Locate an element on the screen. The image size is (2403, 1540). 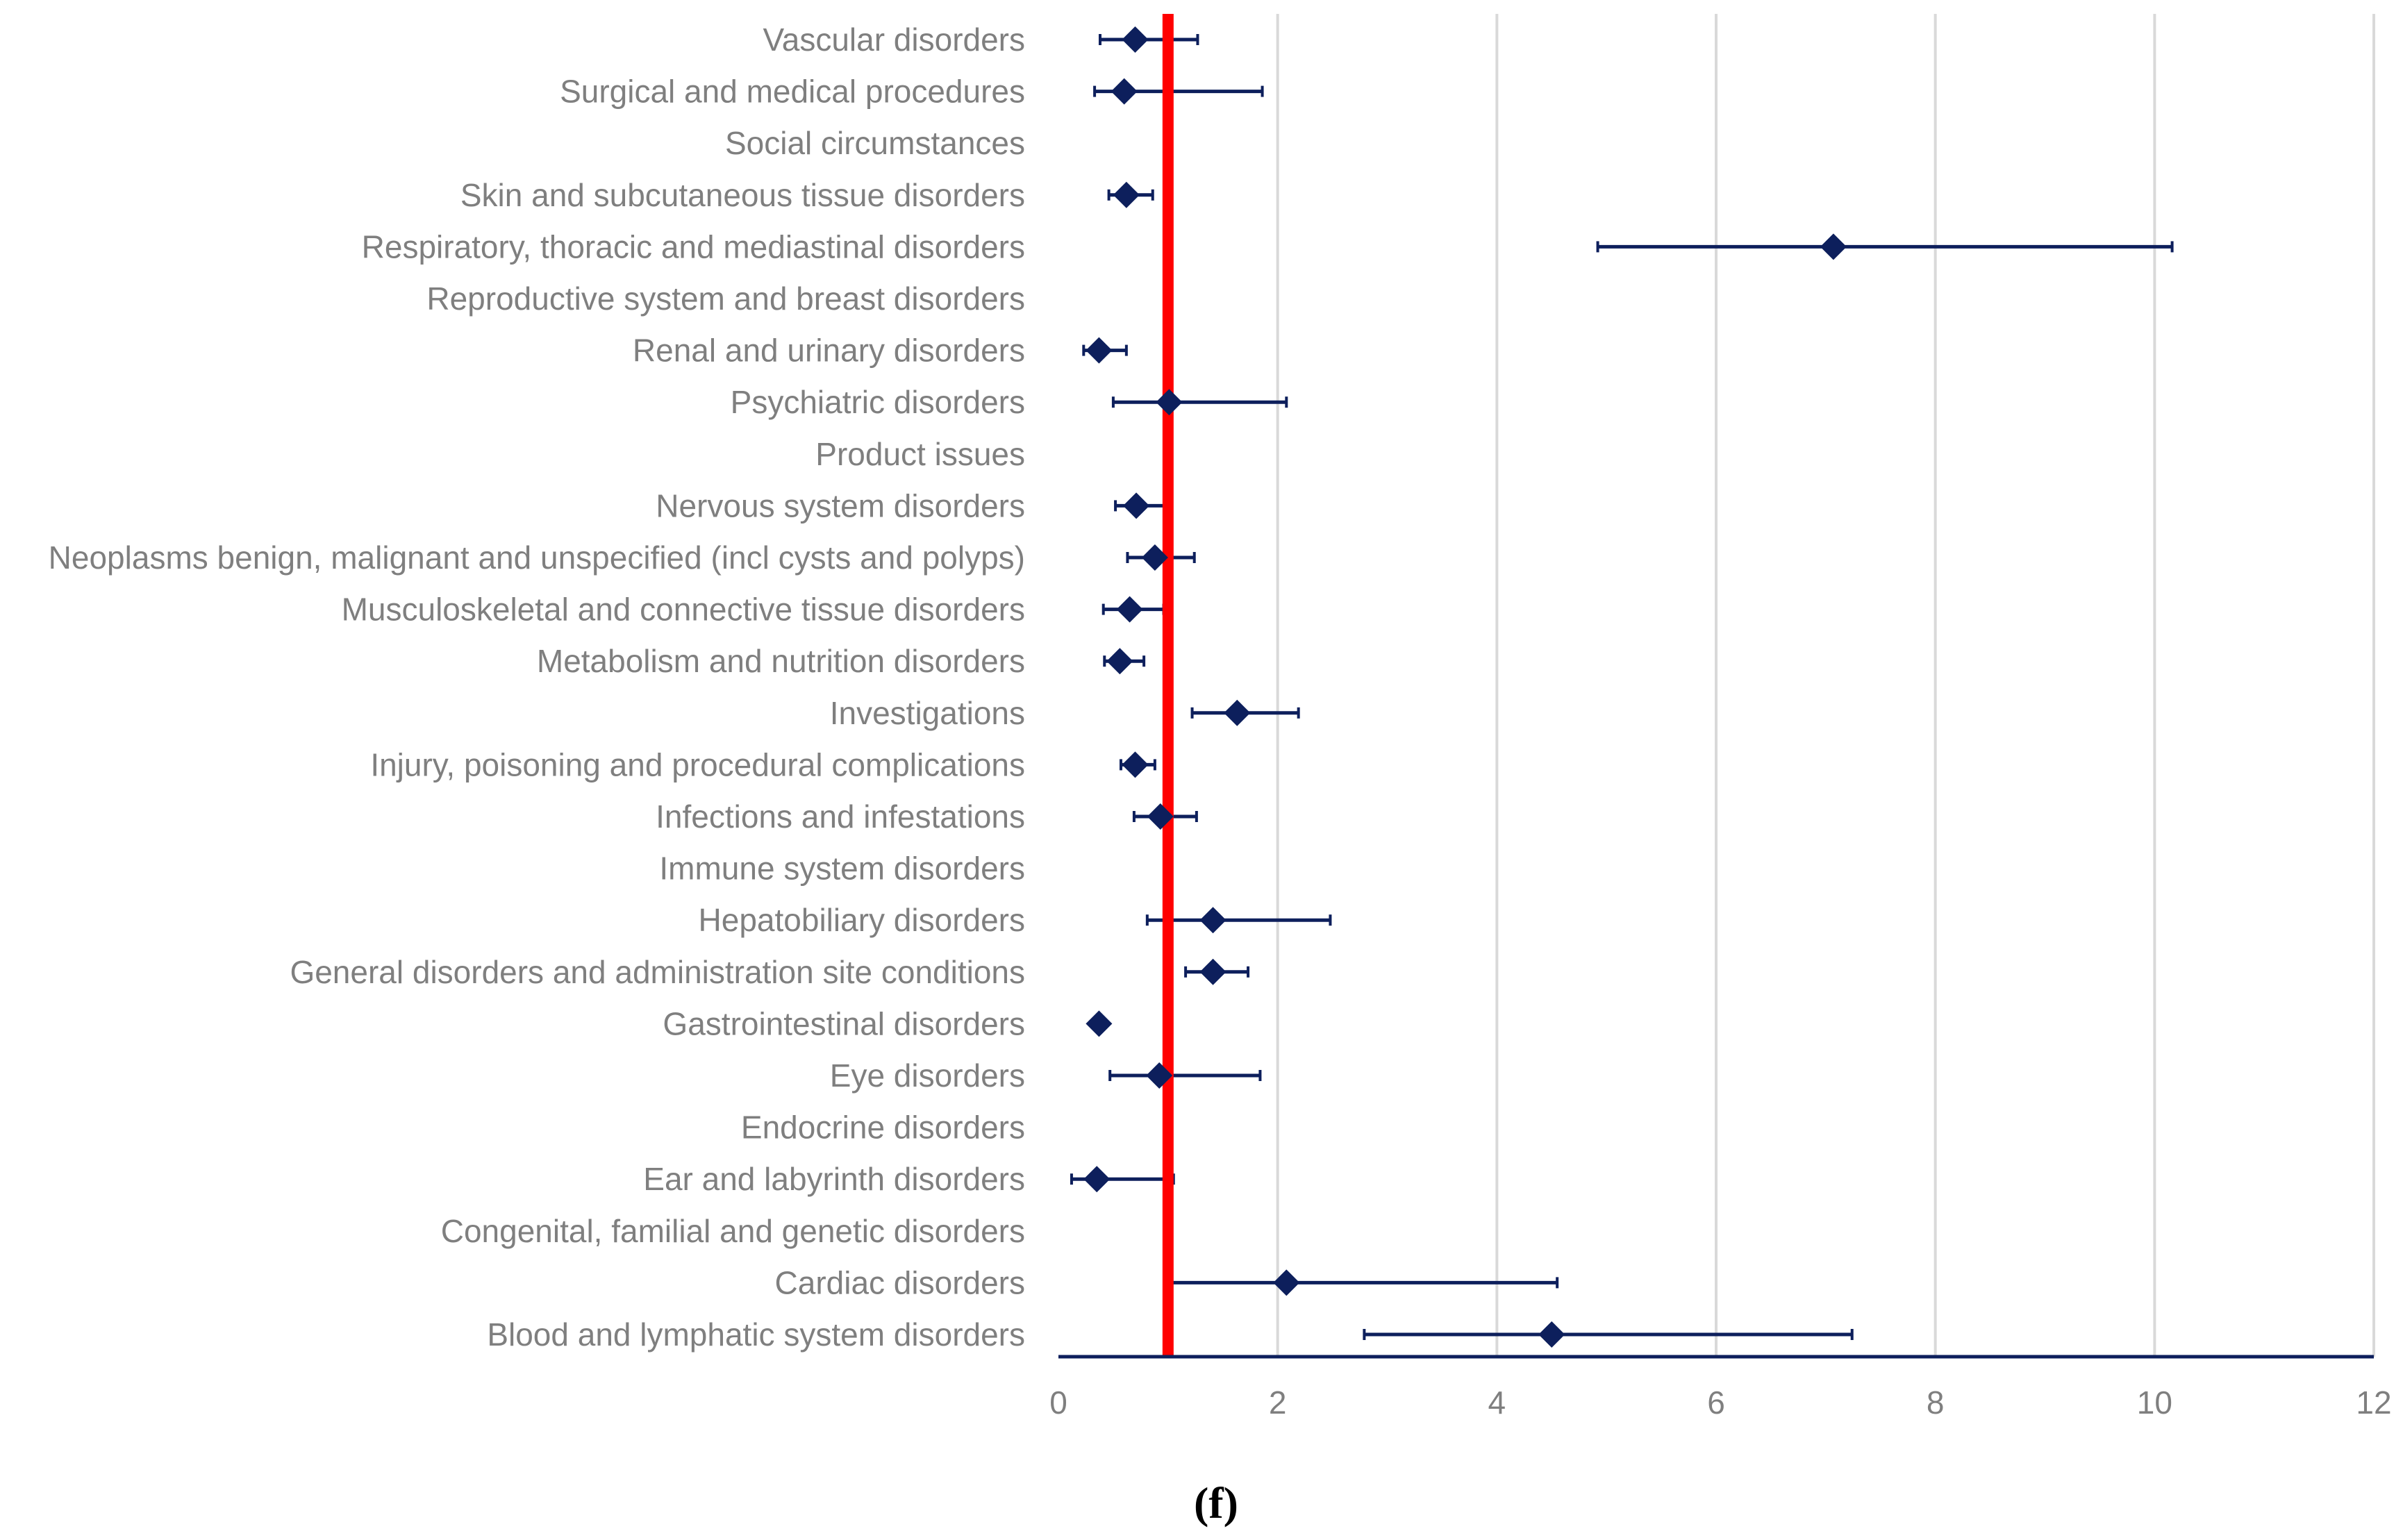
category-label: Nervous system disorders is located at coordinates (840, 506).